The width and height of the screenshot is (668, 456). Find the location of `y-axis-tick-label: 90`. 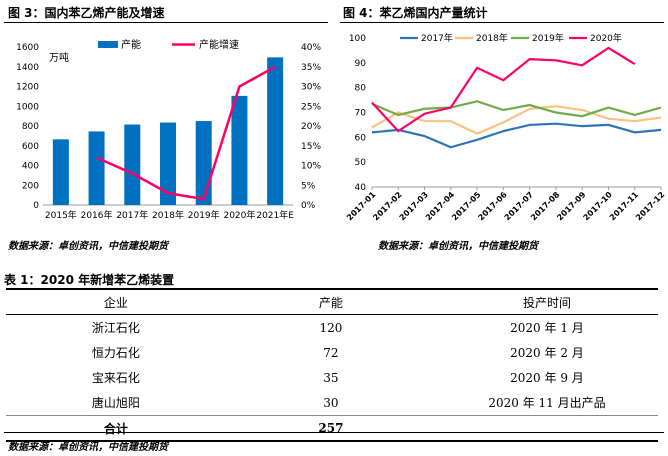

y-axis-tick-label: 90 is located at coordinates (361, 64).